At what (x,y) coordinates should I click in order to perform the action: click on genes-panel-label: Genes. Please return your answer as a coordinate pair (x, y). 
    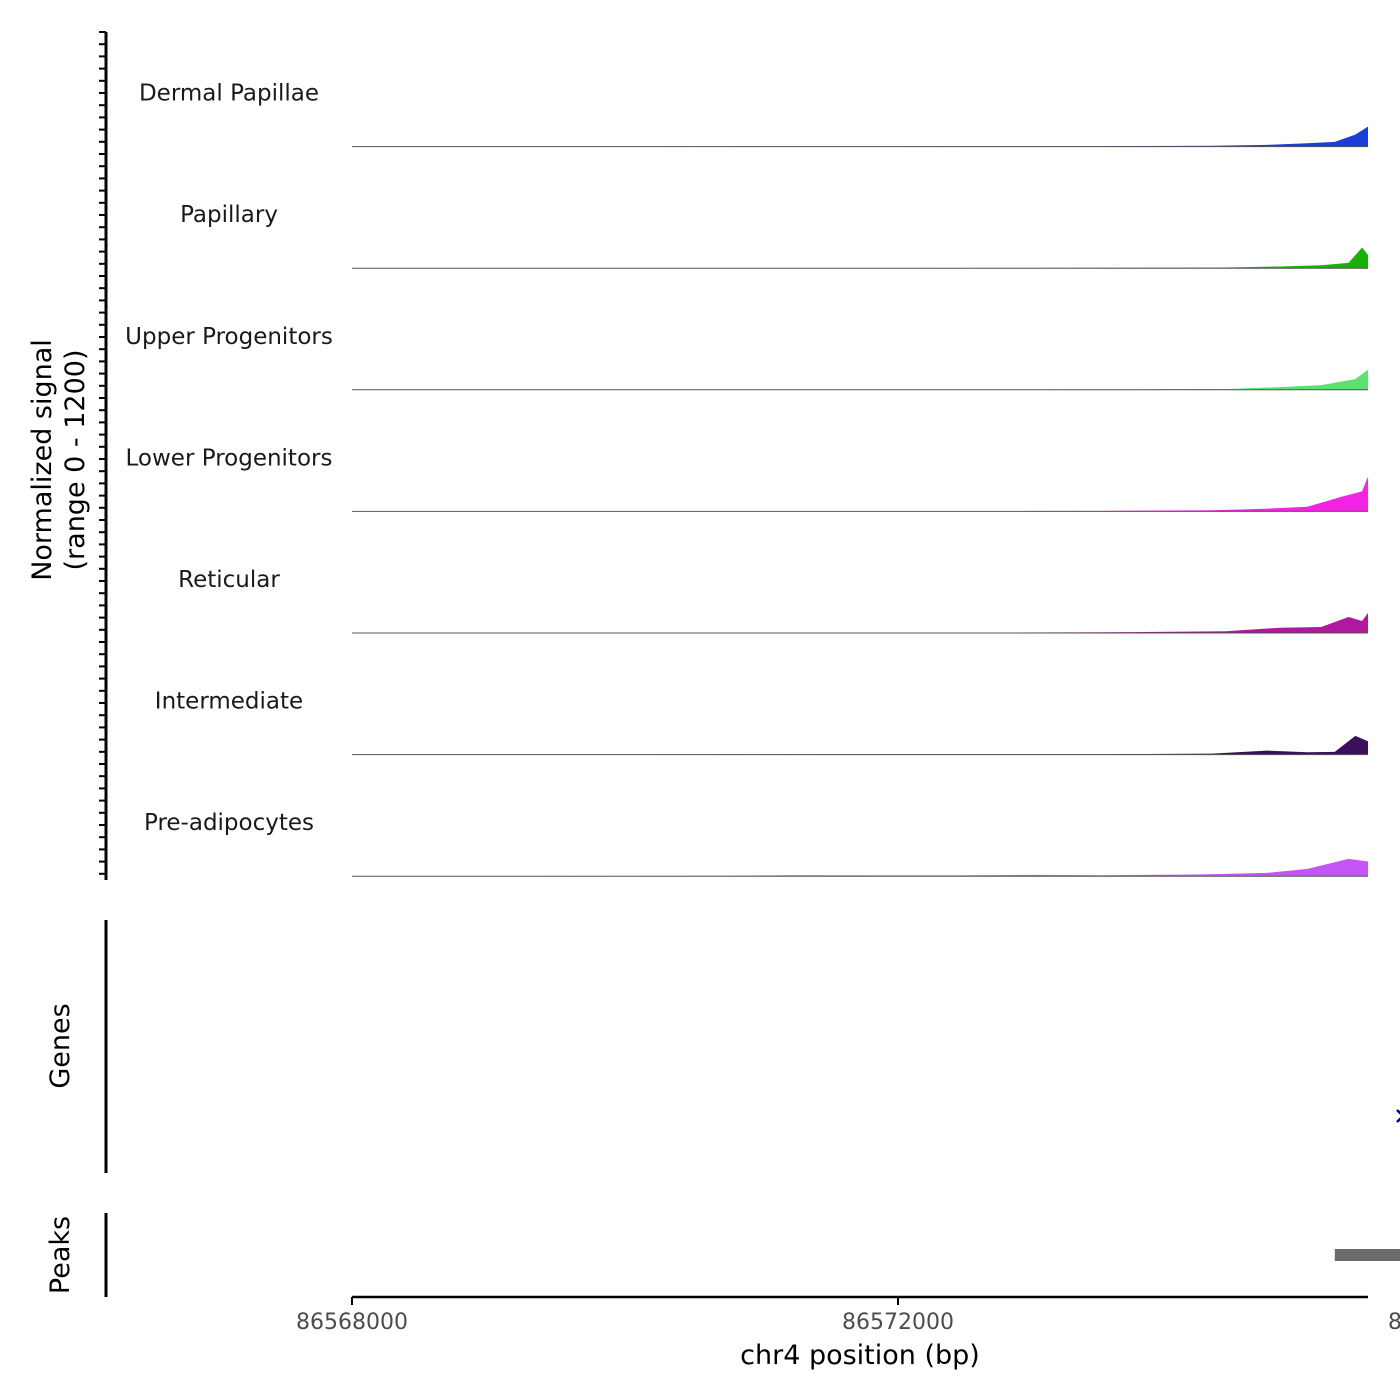
    Looking at the image, I should click on (60, 1045).